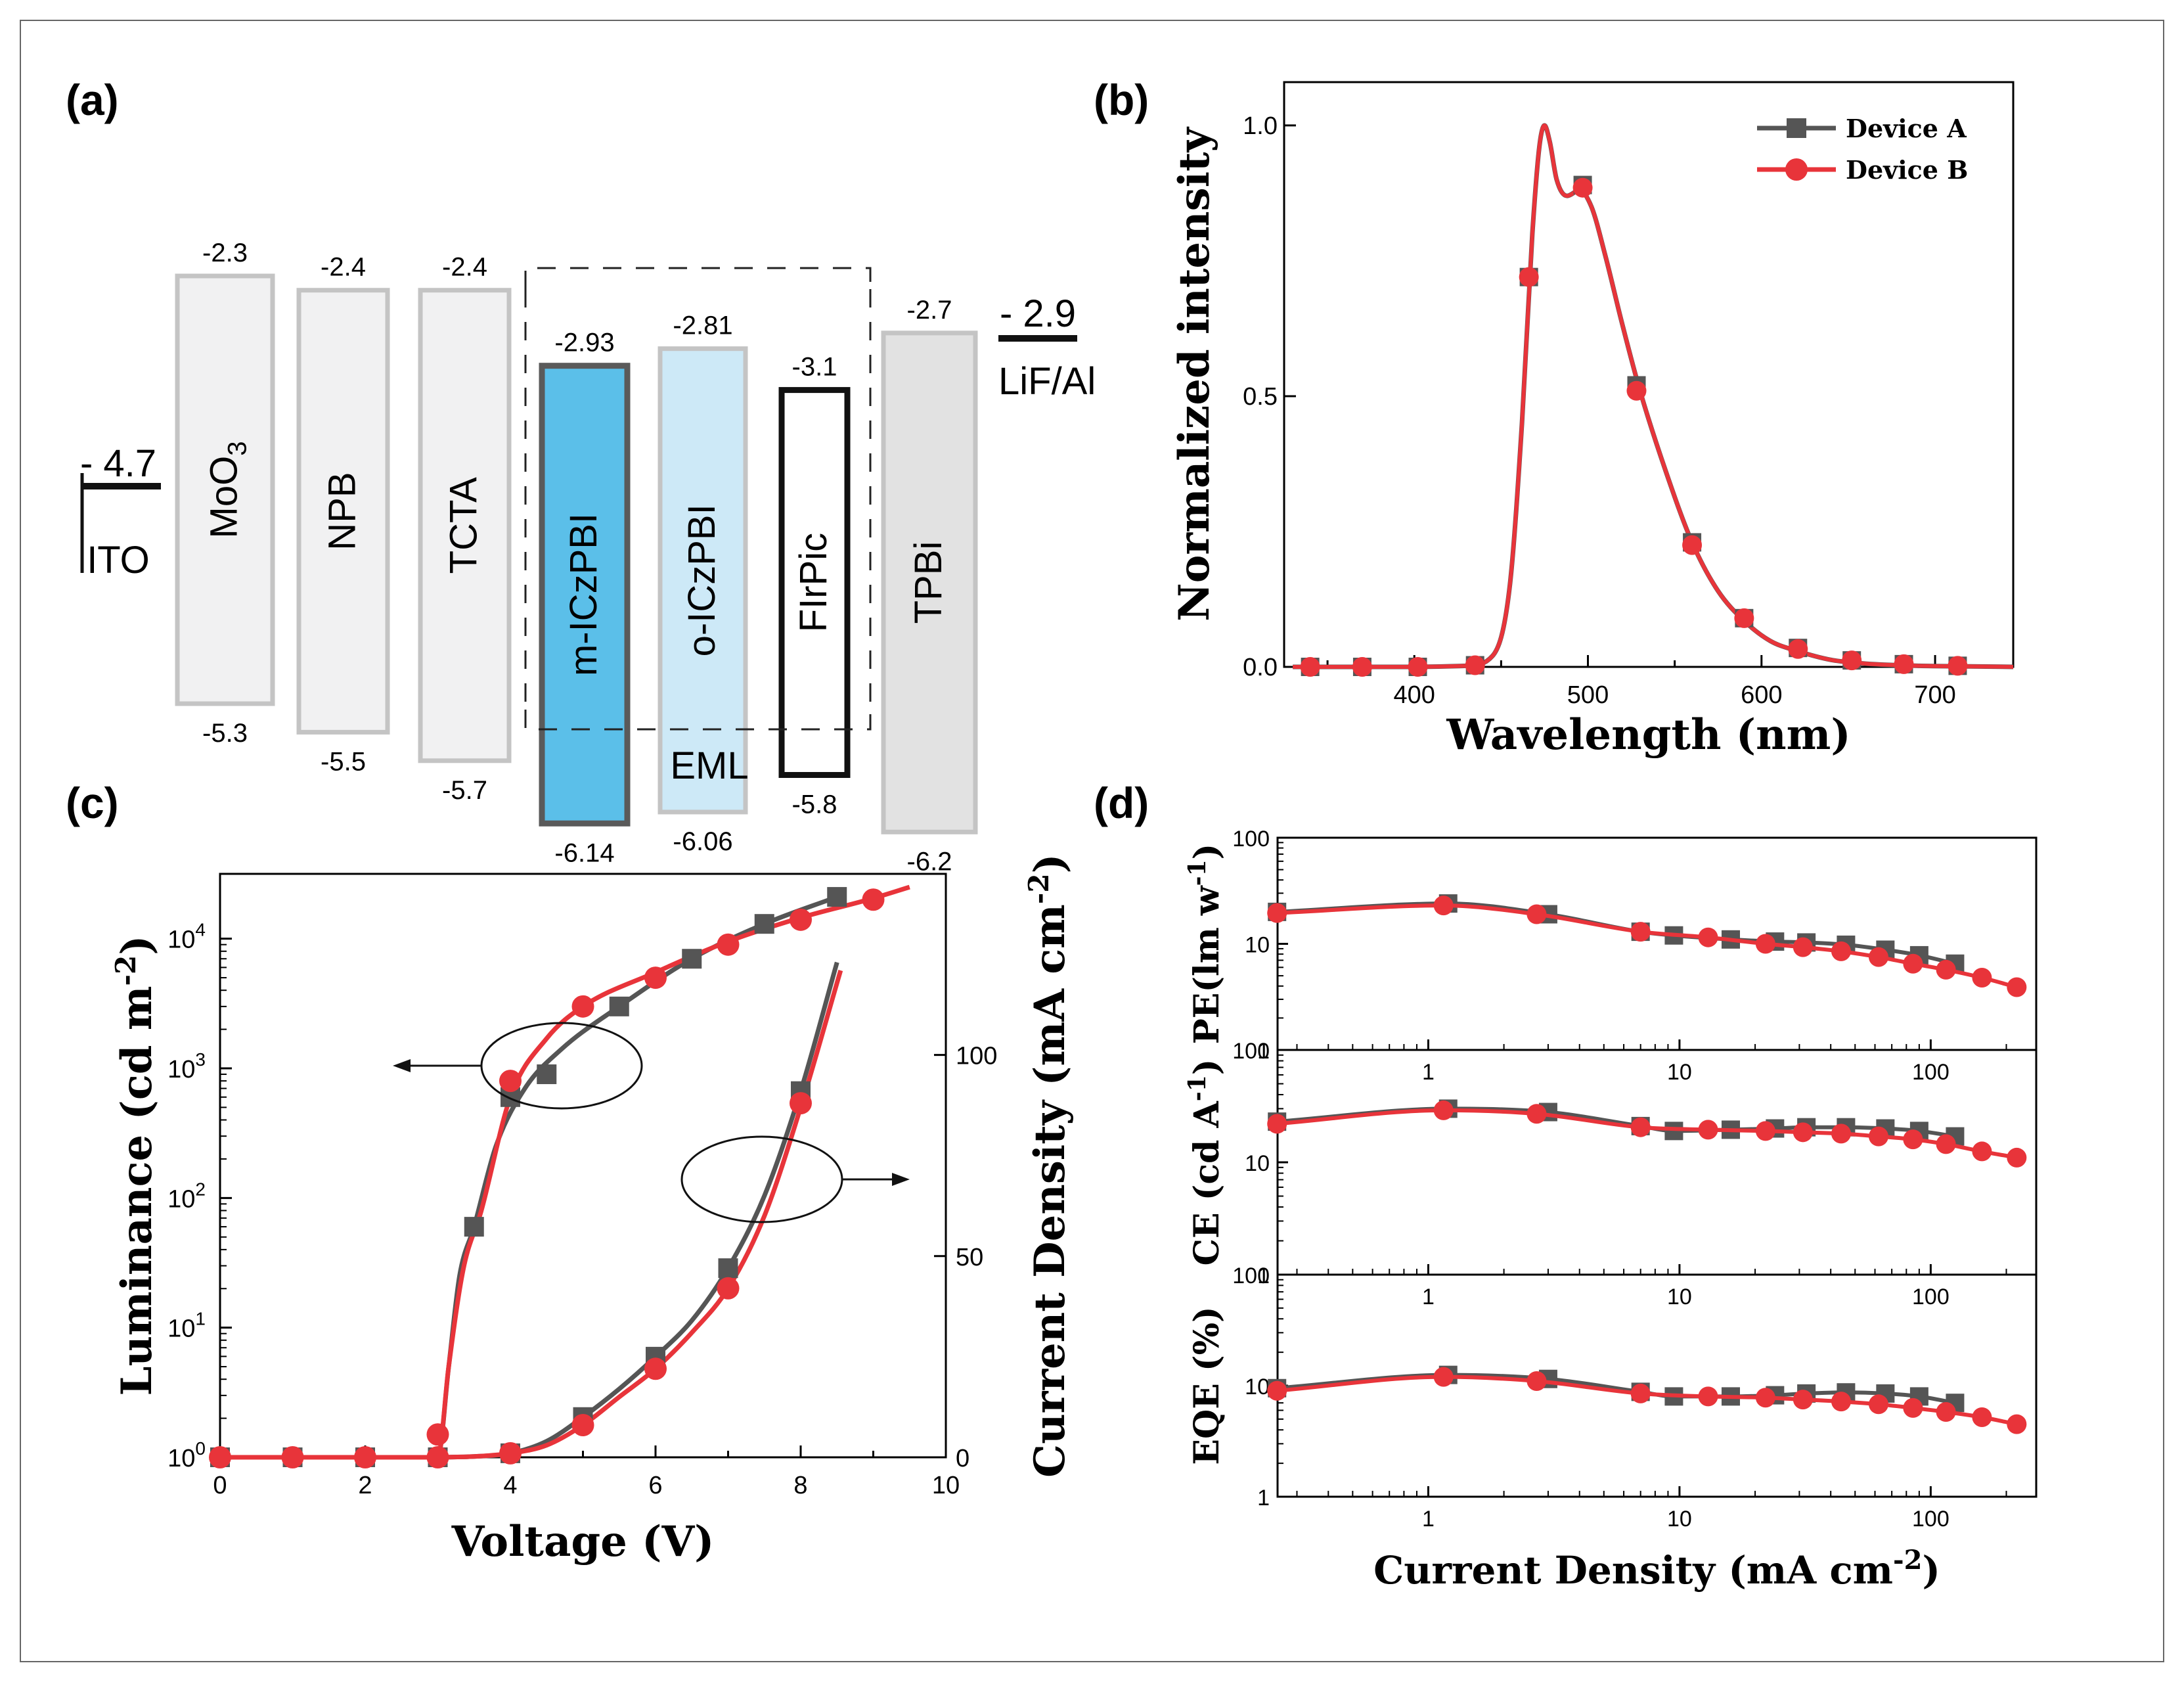 The height and width of the screenshot is (1682, 2184). What do you see at coordinates (1648, 735) in the screenshot?
I see `x-axis-title: Wavelength (nm)` at bounding box center [1648, 735].